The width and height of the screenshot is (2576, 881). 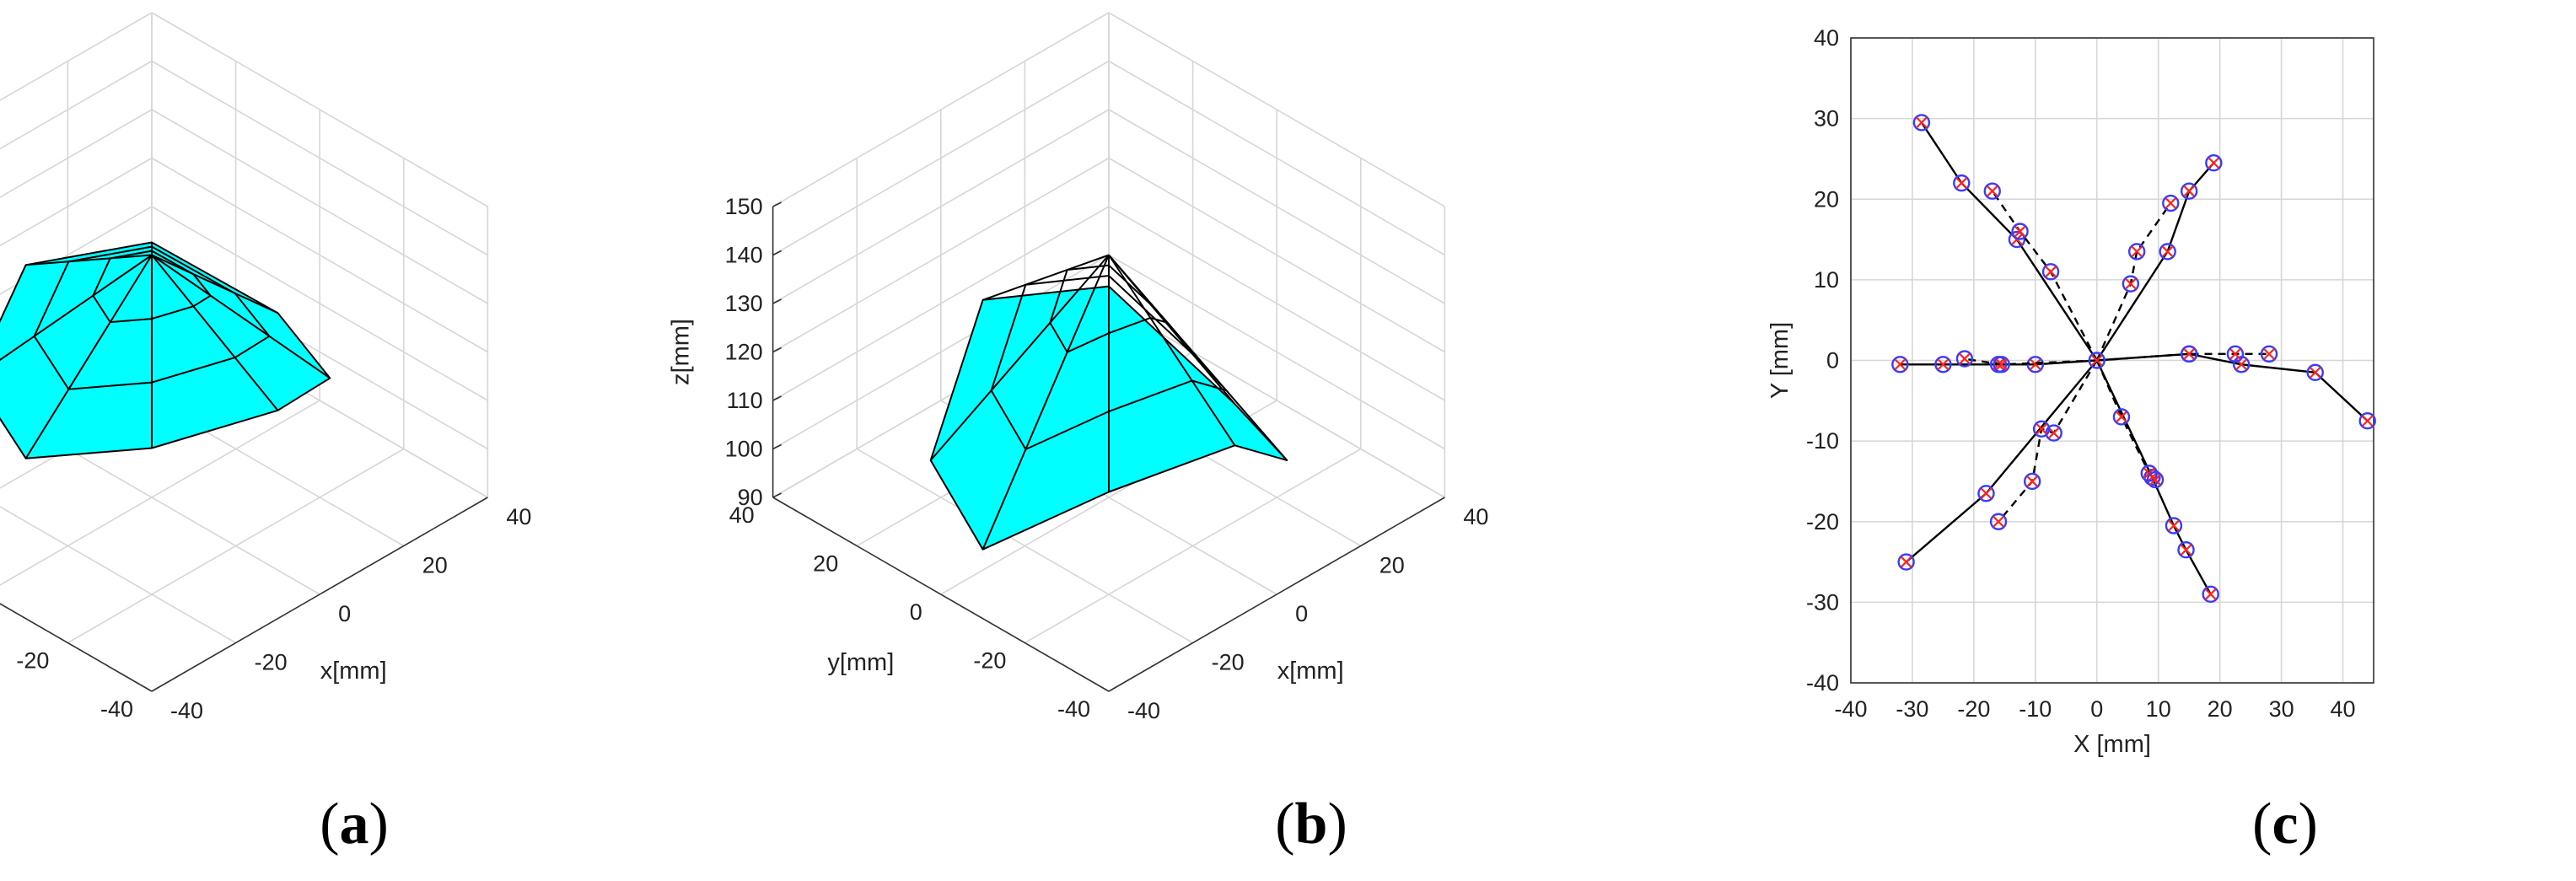 I want to click on floor-gridline, so click(x=236, y=546).